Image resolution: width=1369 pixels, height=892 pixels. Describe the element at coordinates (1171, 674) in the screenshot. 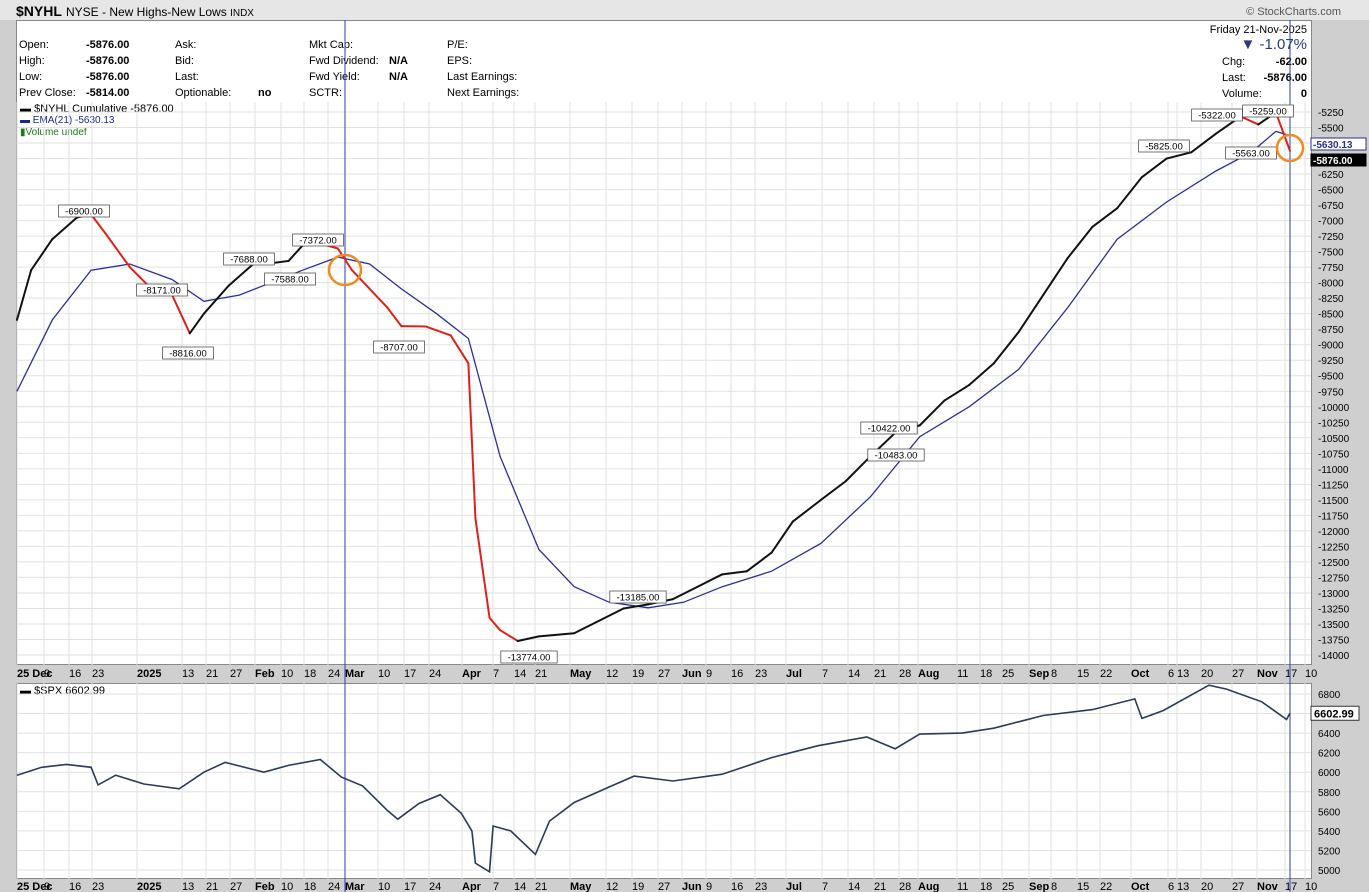

I see `main-x-tick-label: 6` at that location.